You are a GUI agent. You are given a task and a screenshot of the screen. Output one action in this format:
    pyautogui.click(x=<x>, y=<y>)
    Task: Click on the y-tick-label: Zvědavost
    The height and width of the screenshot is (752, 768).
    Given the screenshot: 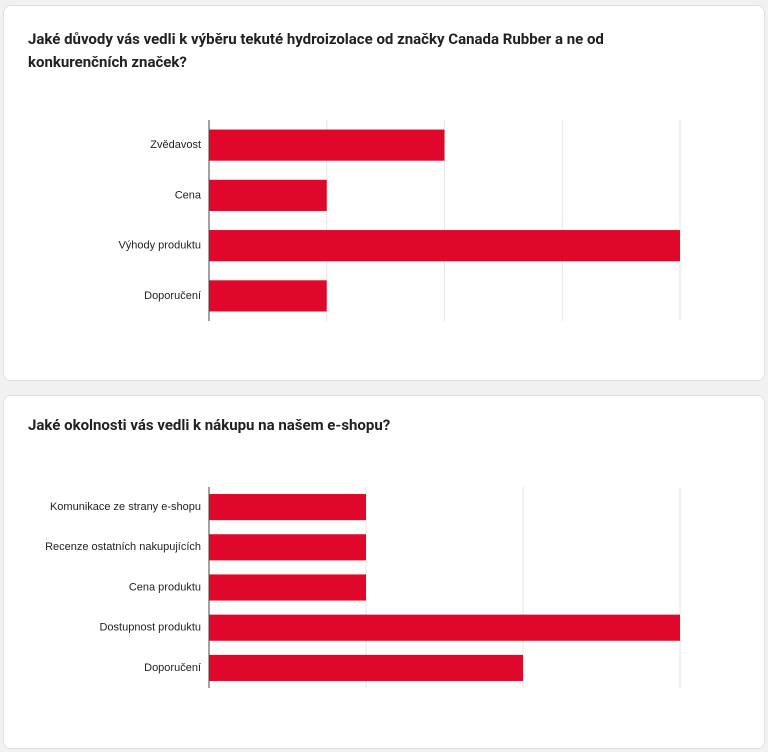 What is the action you would take?
    pyautogui.click(x=175, y=145)
    